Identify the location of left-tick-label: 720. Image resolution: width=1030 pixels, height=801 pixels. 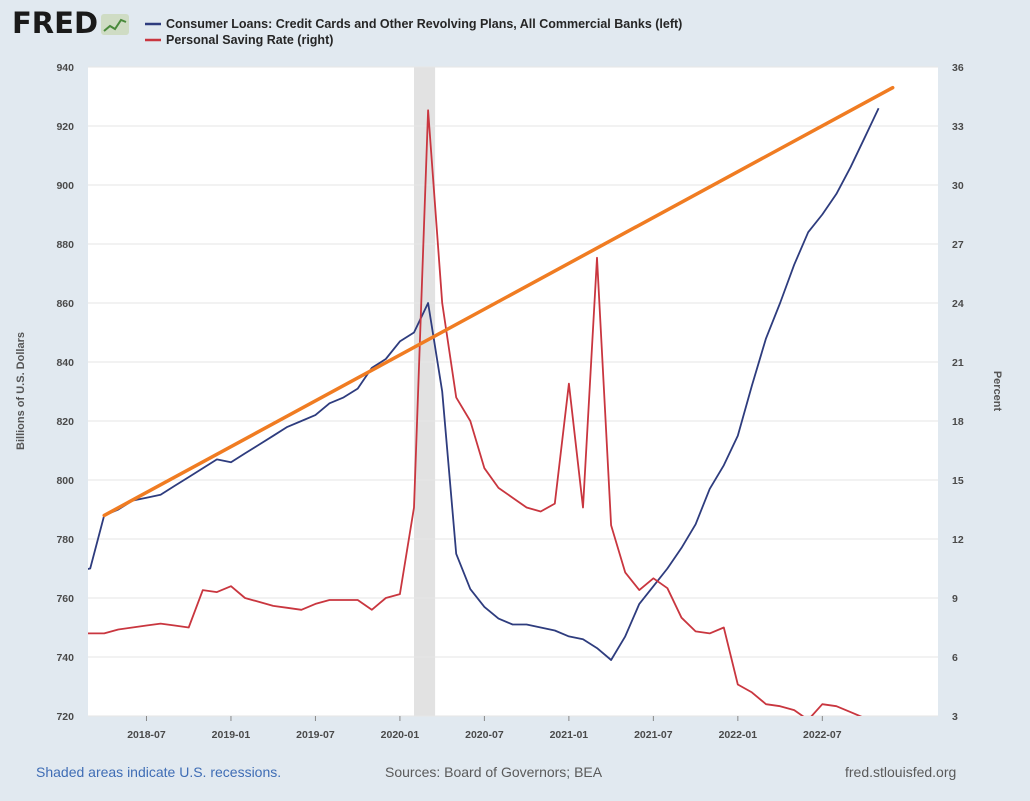
(65, 717).